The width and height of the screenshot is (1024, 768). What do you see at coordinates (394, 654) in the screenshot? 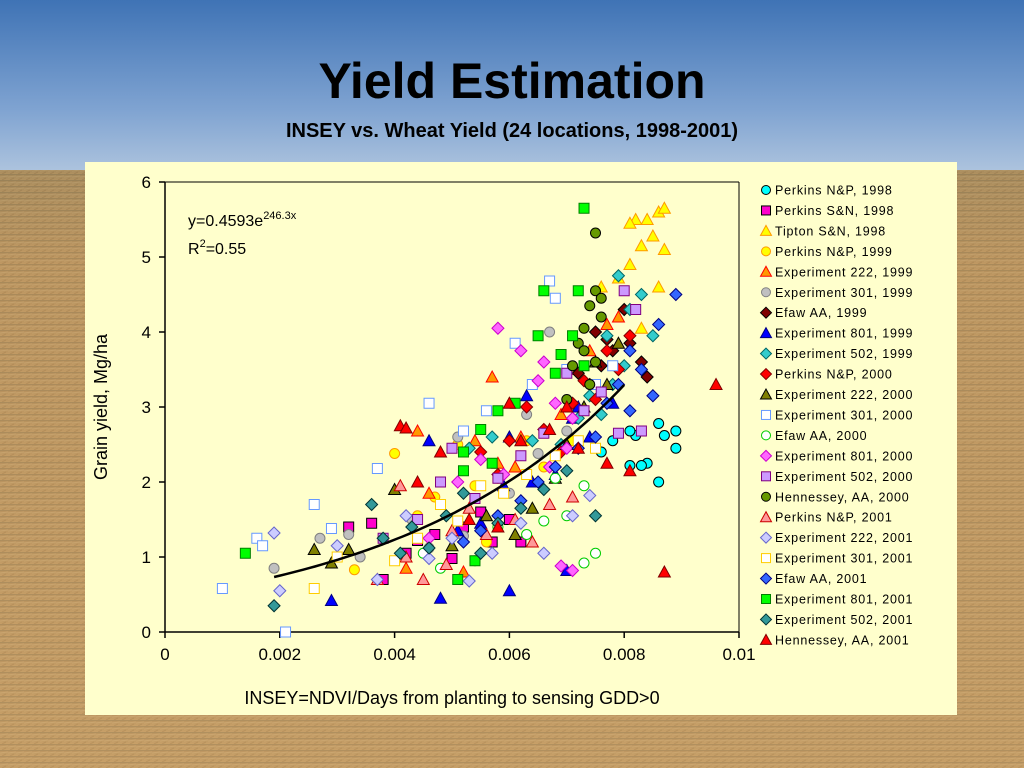
I see `x-tick-label: 0.004` at bounding box center [394, 654].